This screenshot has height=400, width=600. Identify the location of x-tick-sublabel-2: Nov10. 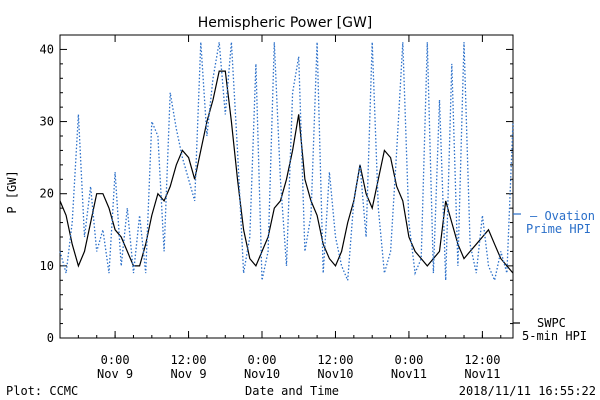
(262, 374).